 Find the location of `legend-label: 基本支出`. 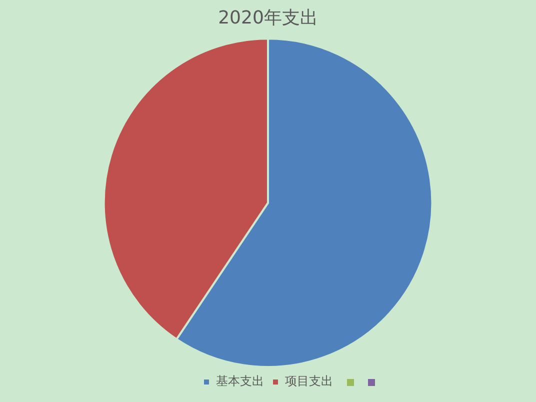

legend-label: 基本支出 is located at coordinates (240, 381).